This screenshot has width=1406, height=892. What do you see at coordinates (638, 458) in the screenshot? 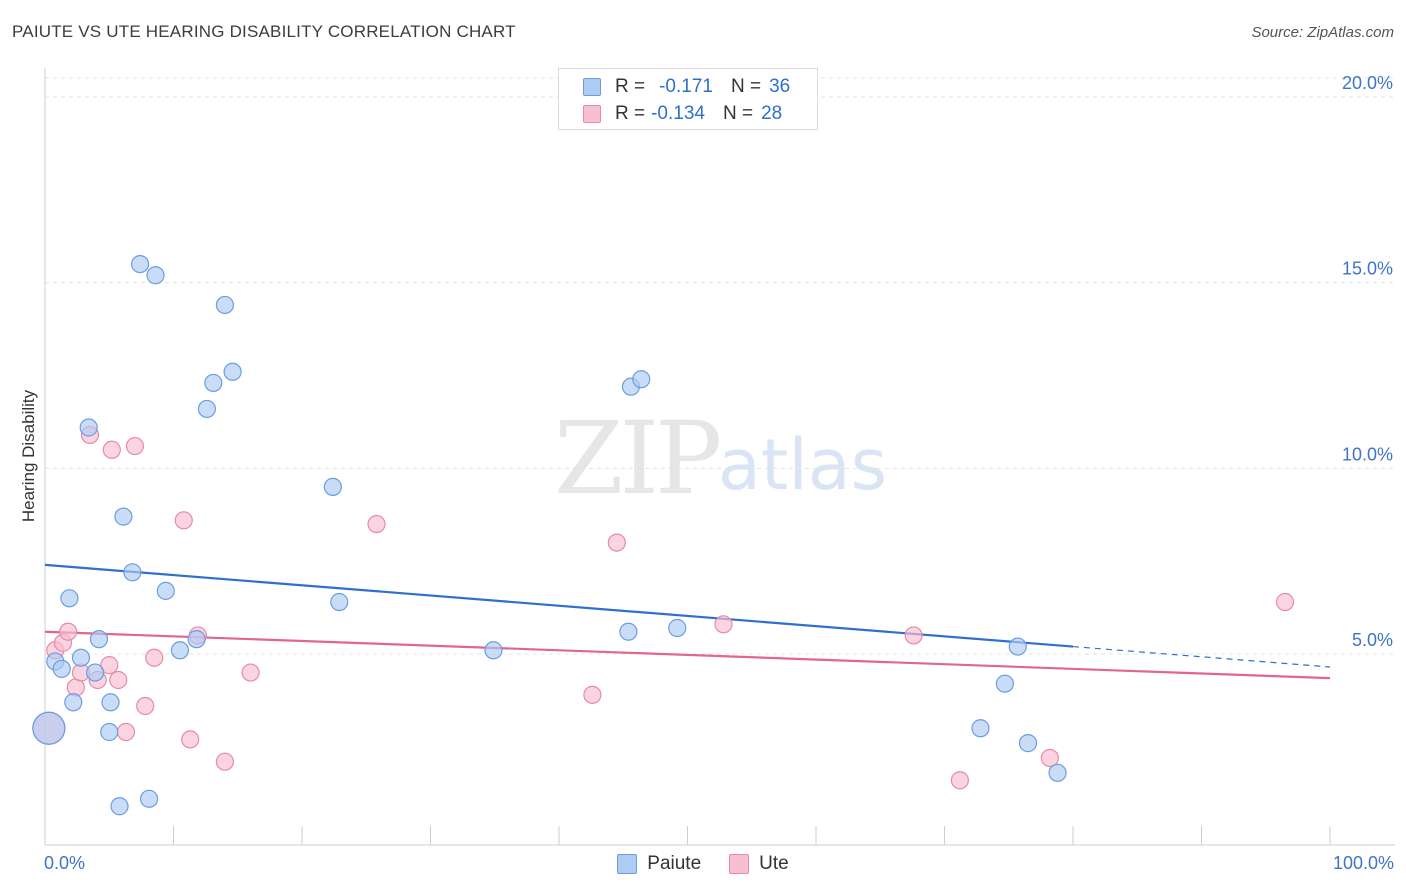
I see `watermark-zip: ZIP` at bounding box center [638, 458].